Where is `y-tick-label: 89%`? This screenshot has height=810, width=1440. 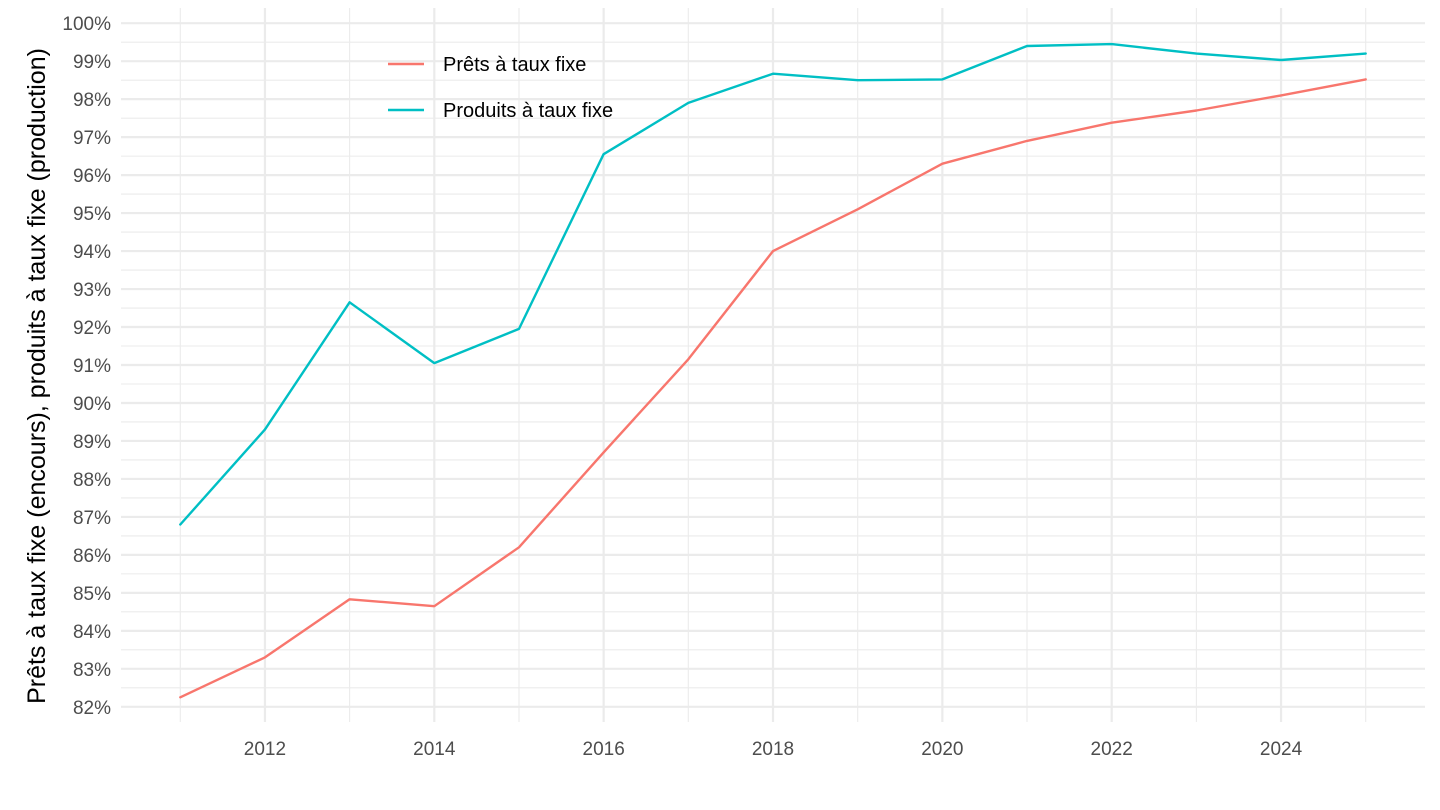
y-tick-label: 89% is located at coordinates (92, 442).